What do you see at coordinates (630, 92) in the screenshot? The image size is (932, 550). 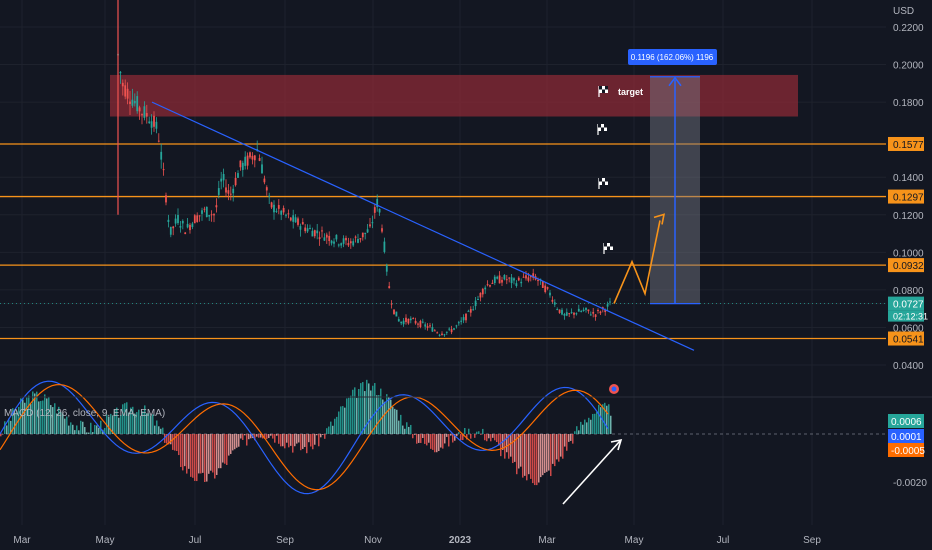 I see `target-label: target` at bounding box center [630, 92].